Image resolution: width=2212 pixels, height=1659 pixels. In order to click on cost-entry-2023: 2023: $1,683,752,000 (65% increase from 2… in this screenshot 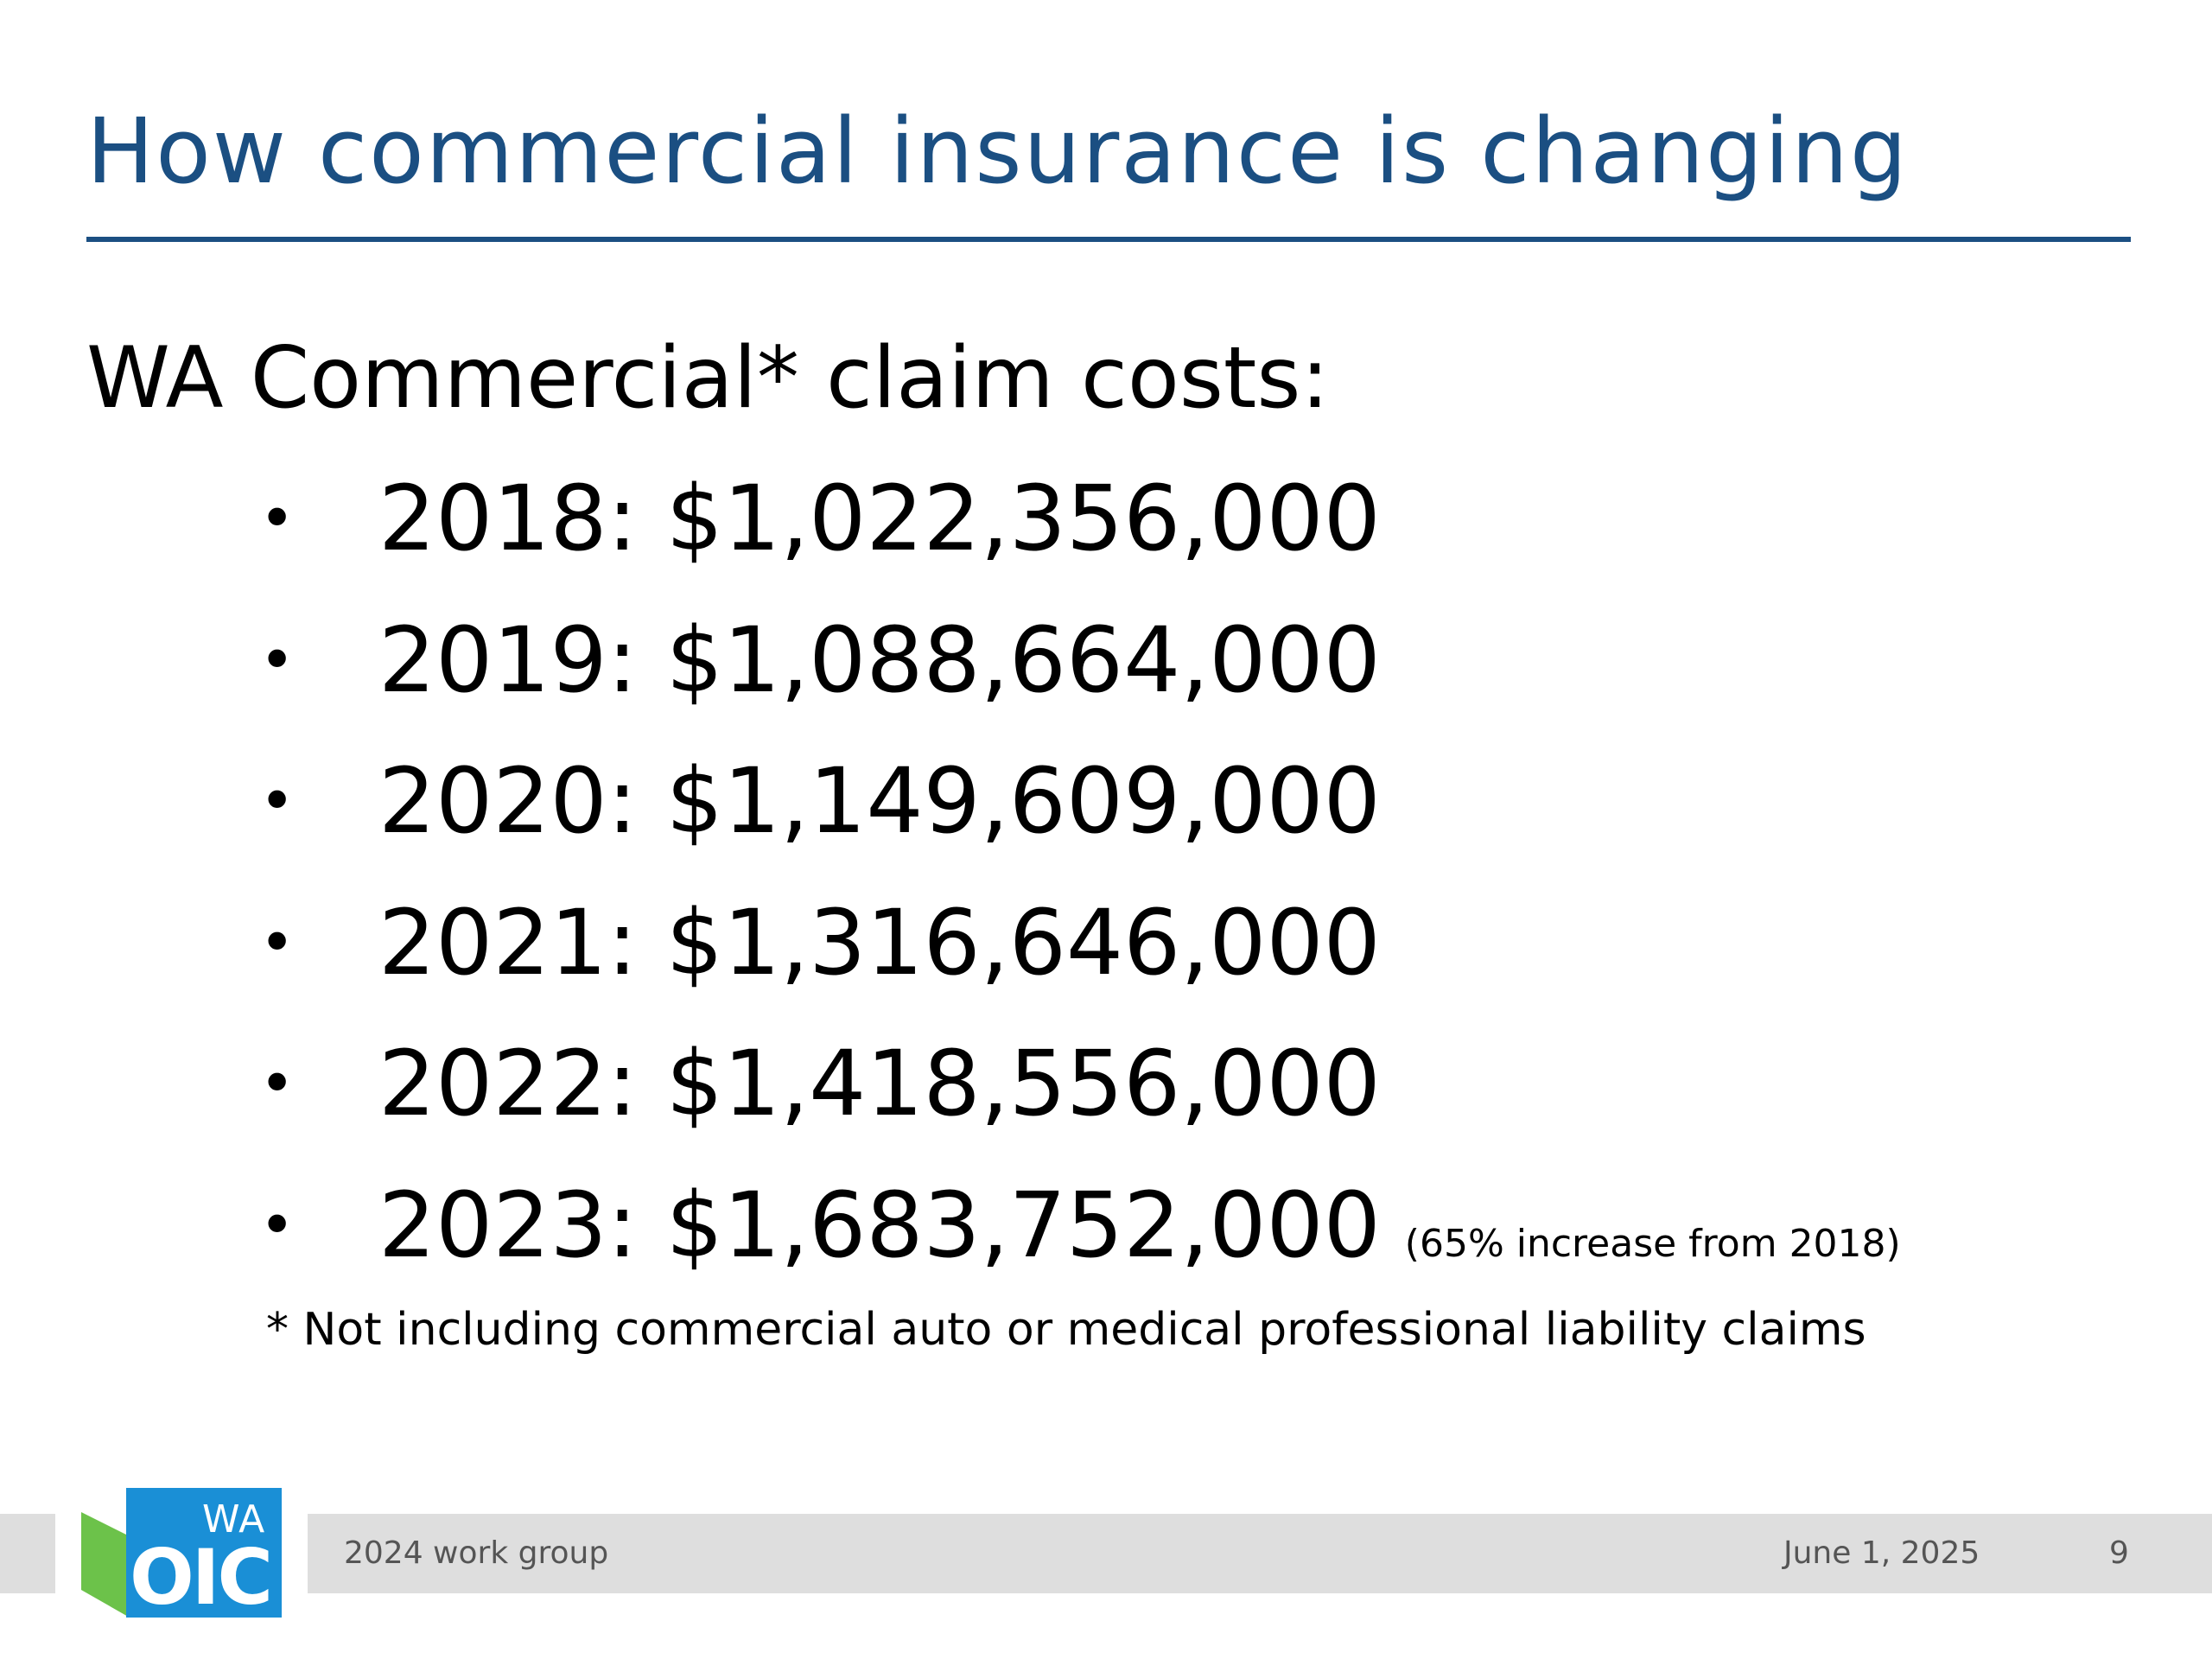, I will do `click(1139, 1235)`.